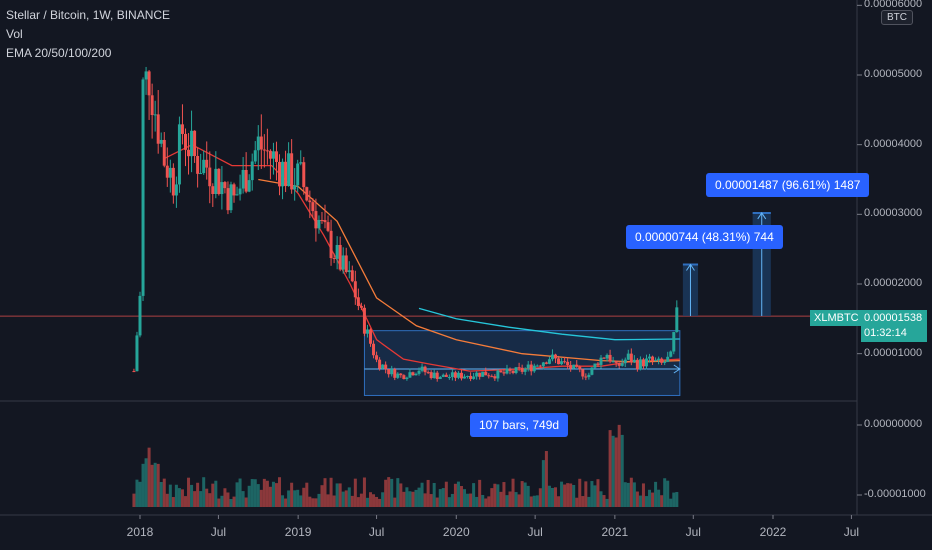 This screenshot has width=932, height=550. Describe the element at coordinates (88, 15) in the screenshot. I see `symbol-title: Stellar / Bitcoin, 1W, BINANCE` at that location.